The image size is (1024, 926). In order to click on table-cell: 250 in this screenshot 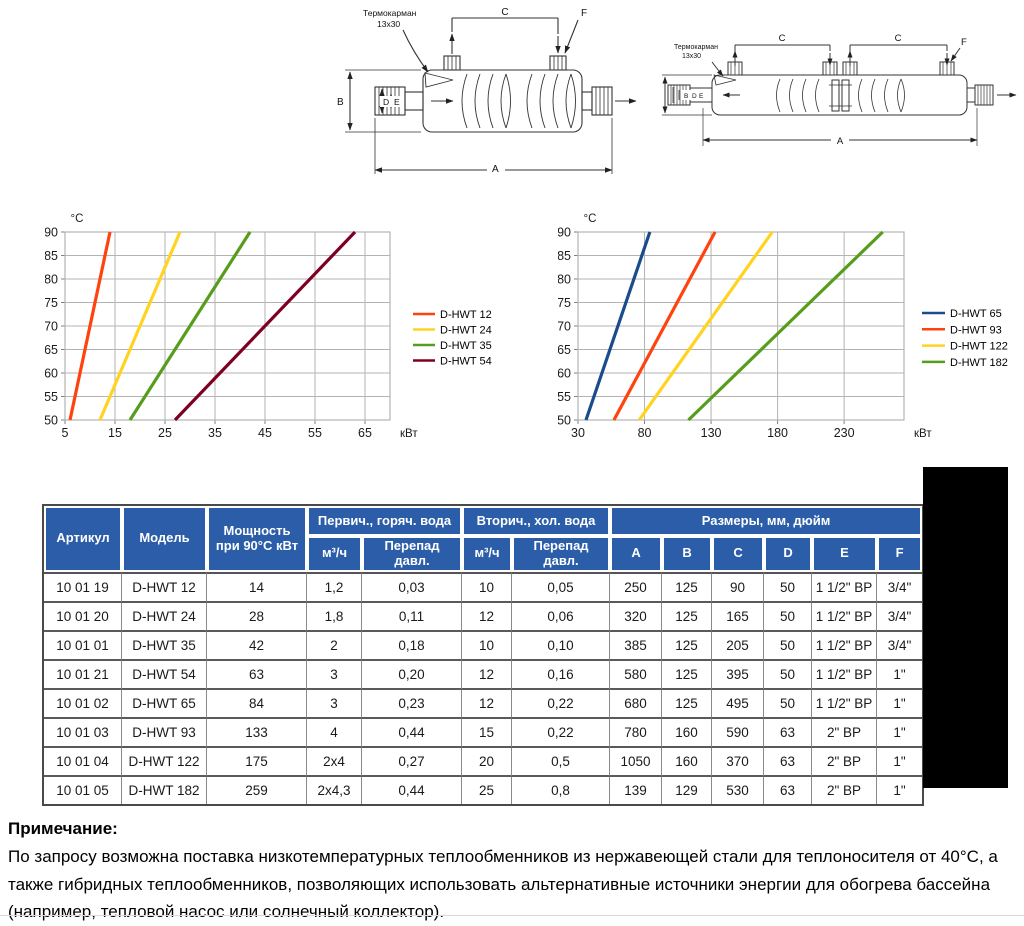, I will do `click(636, 587)`.